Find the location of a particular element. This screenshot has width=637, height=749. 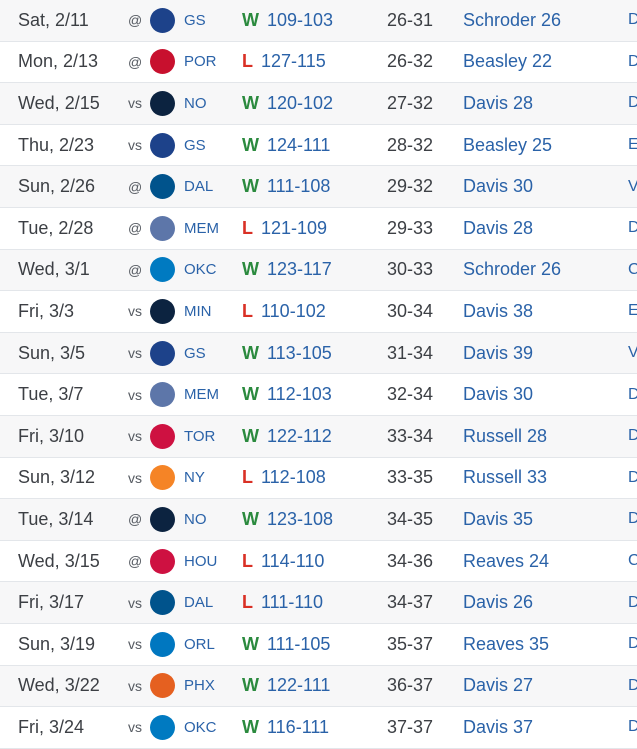

table-row: Thu, 2/23 vs GS W 124-111 28-32 Beasley 25 E is located at coordinates (318, 146).